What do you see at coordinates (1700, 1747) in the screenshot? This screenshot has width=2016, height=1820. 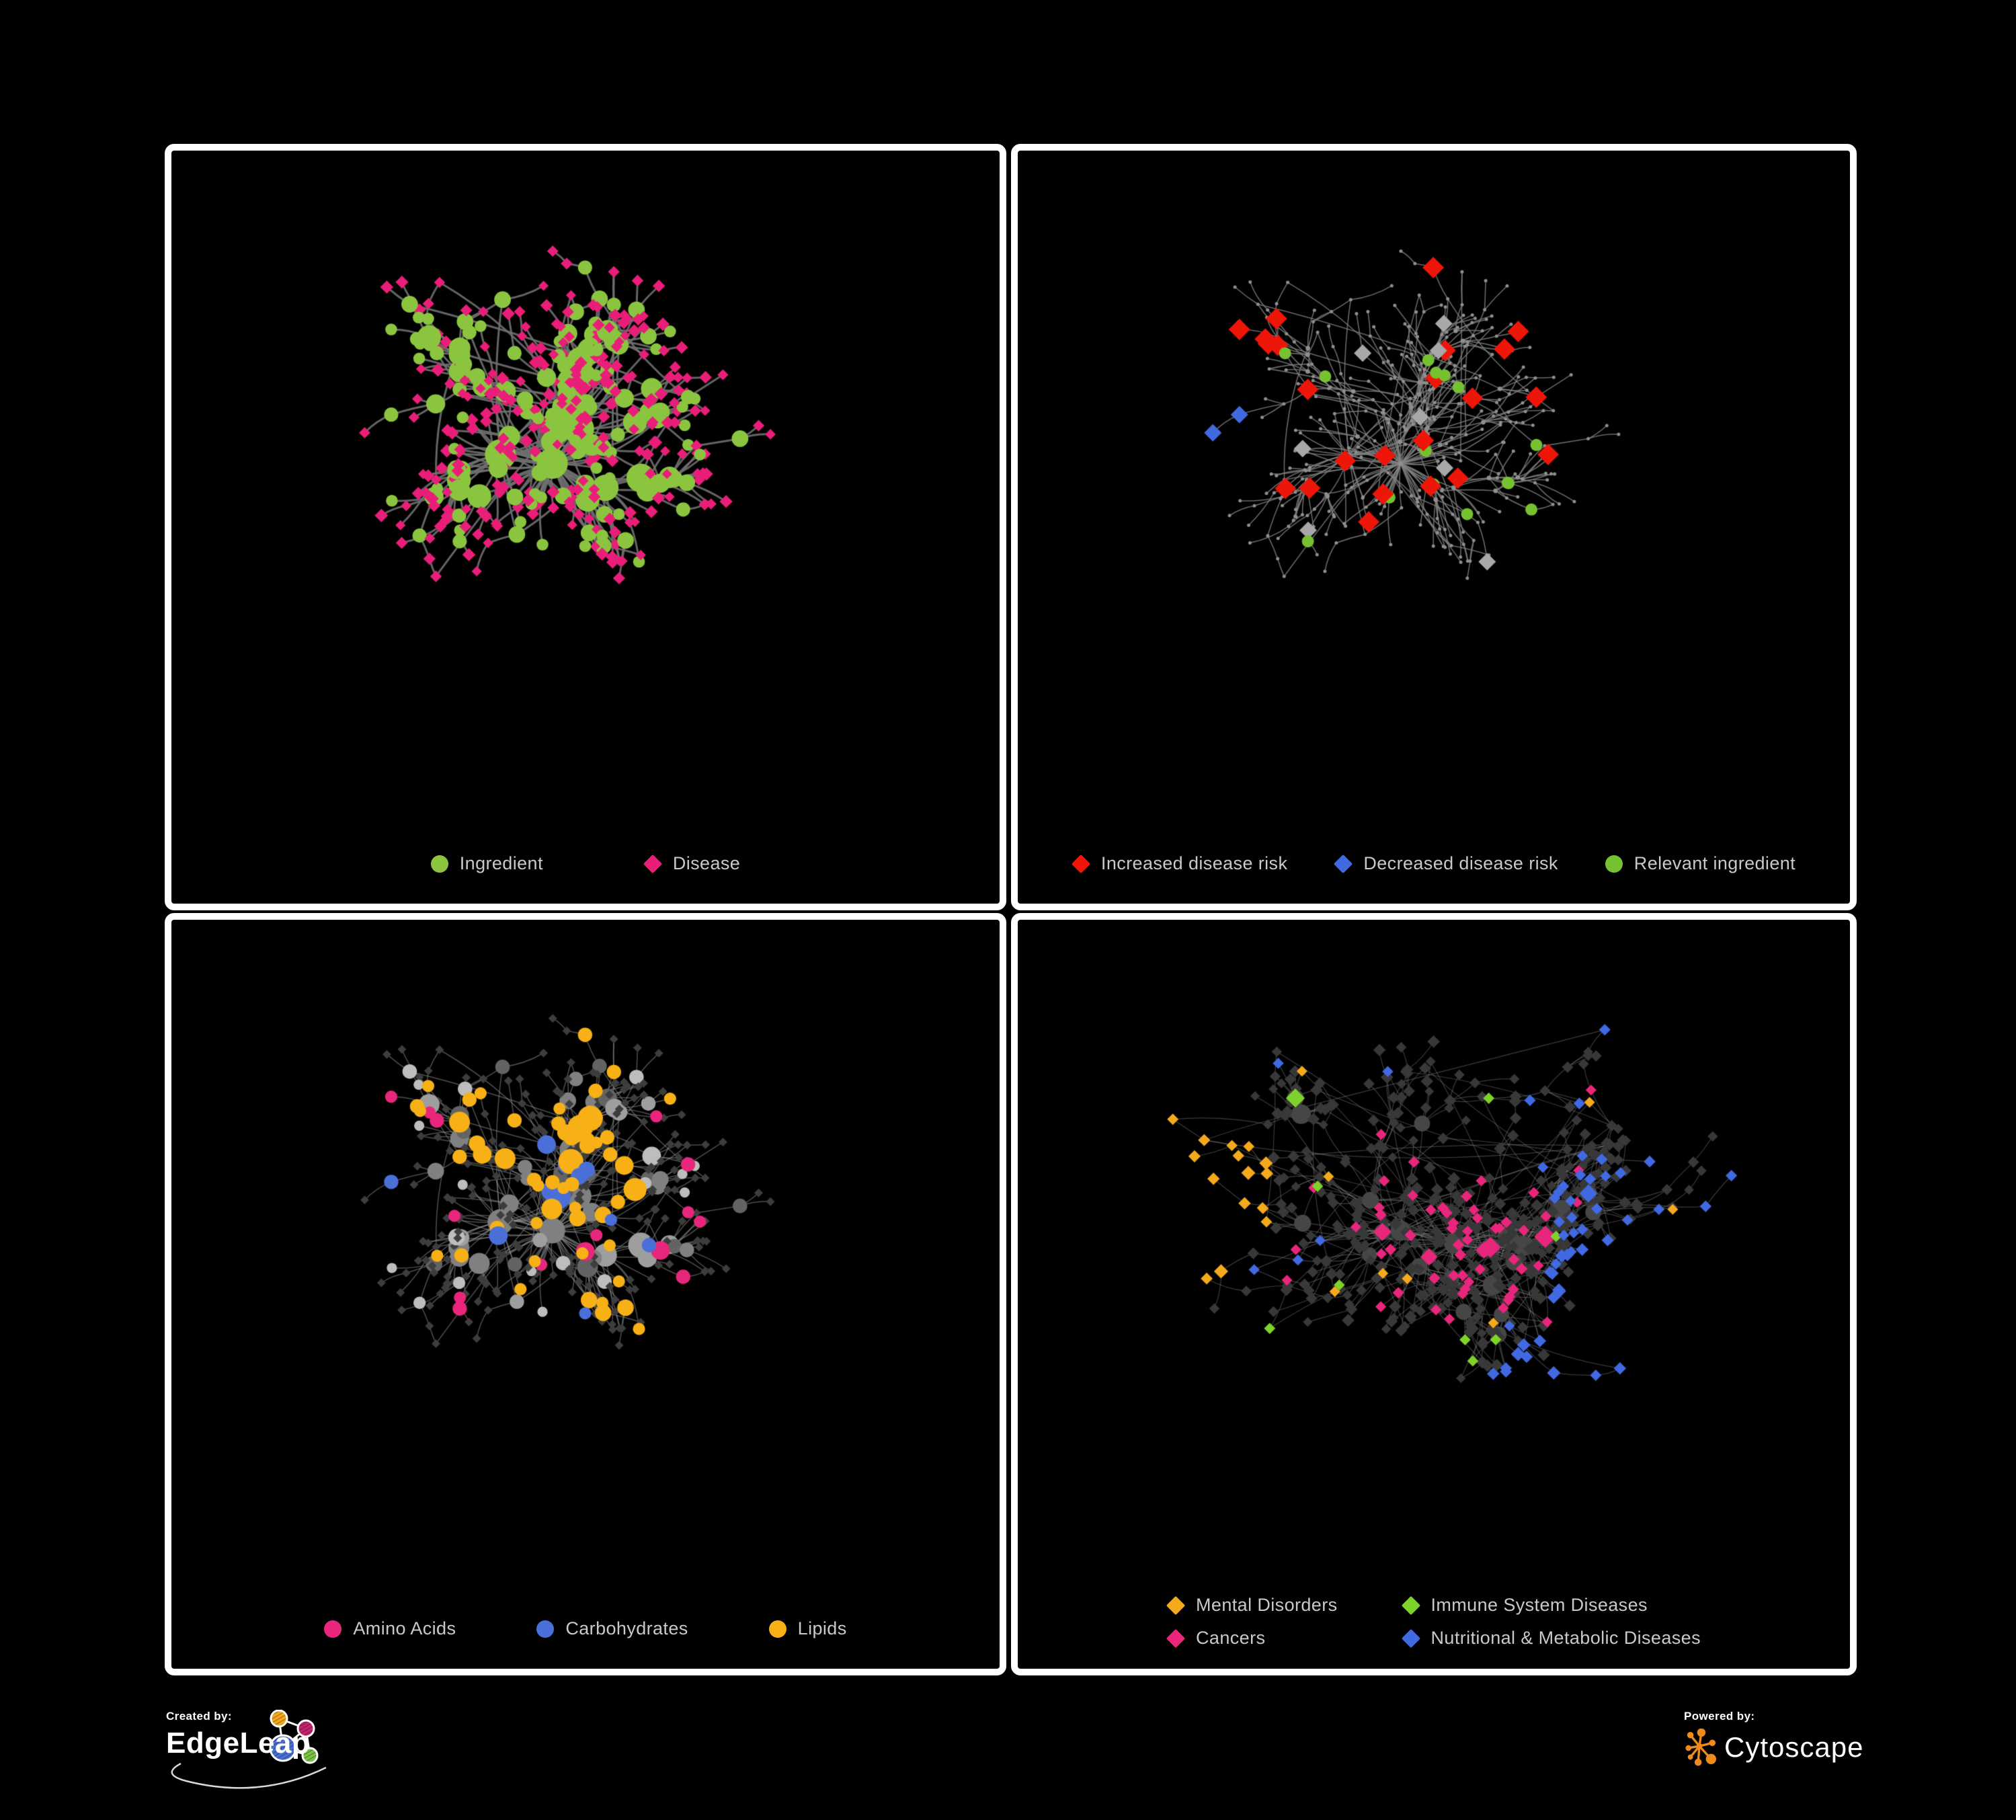 I see `cytoscape-logo-icon` at bounding box center [1700, 1747].